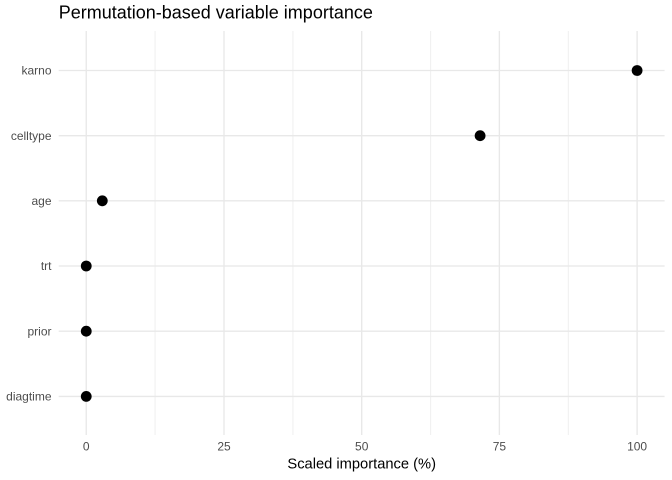  Describe the element at coordinates (31, 136) in the screenshot. I see `svg-text: celltype` at that location.